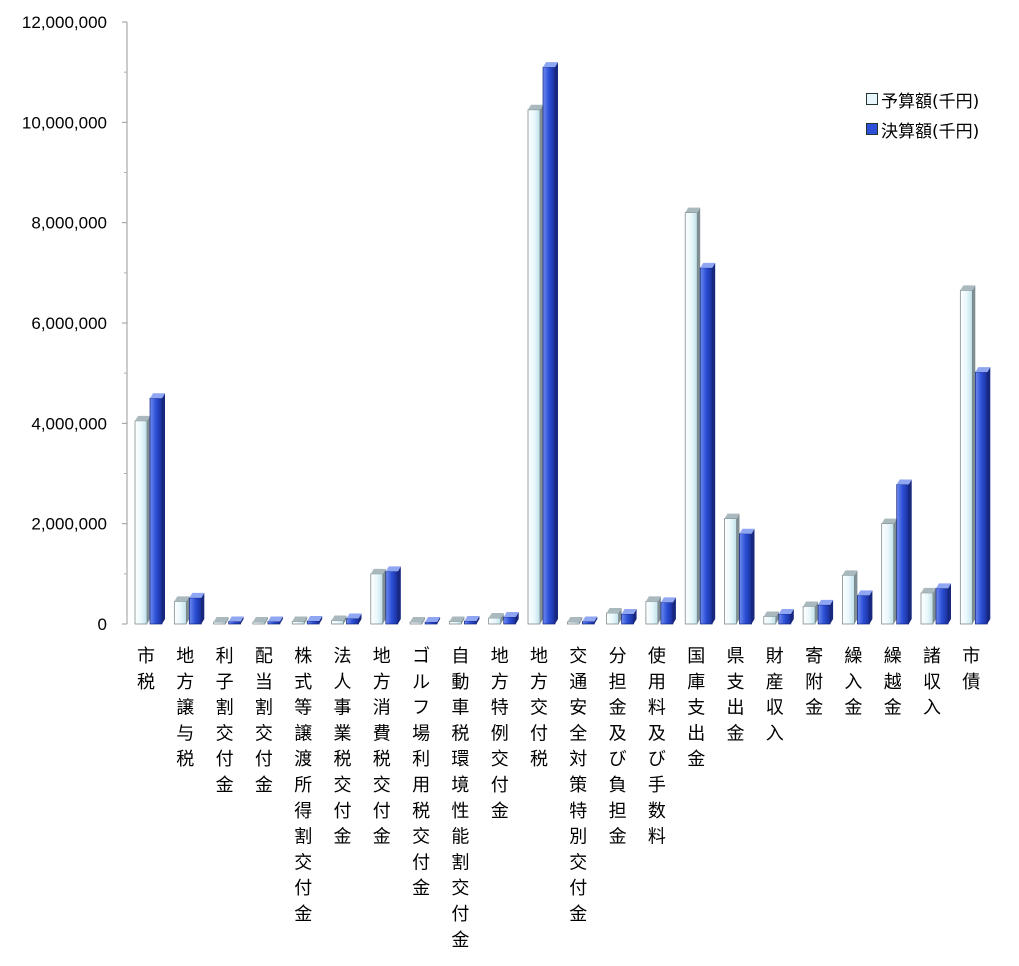  Describe the element at coordinates (930, 131) in the screenshot. I see `legend-label-settlement: 決算額(千円)` at that location.